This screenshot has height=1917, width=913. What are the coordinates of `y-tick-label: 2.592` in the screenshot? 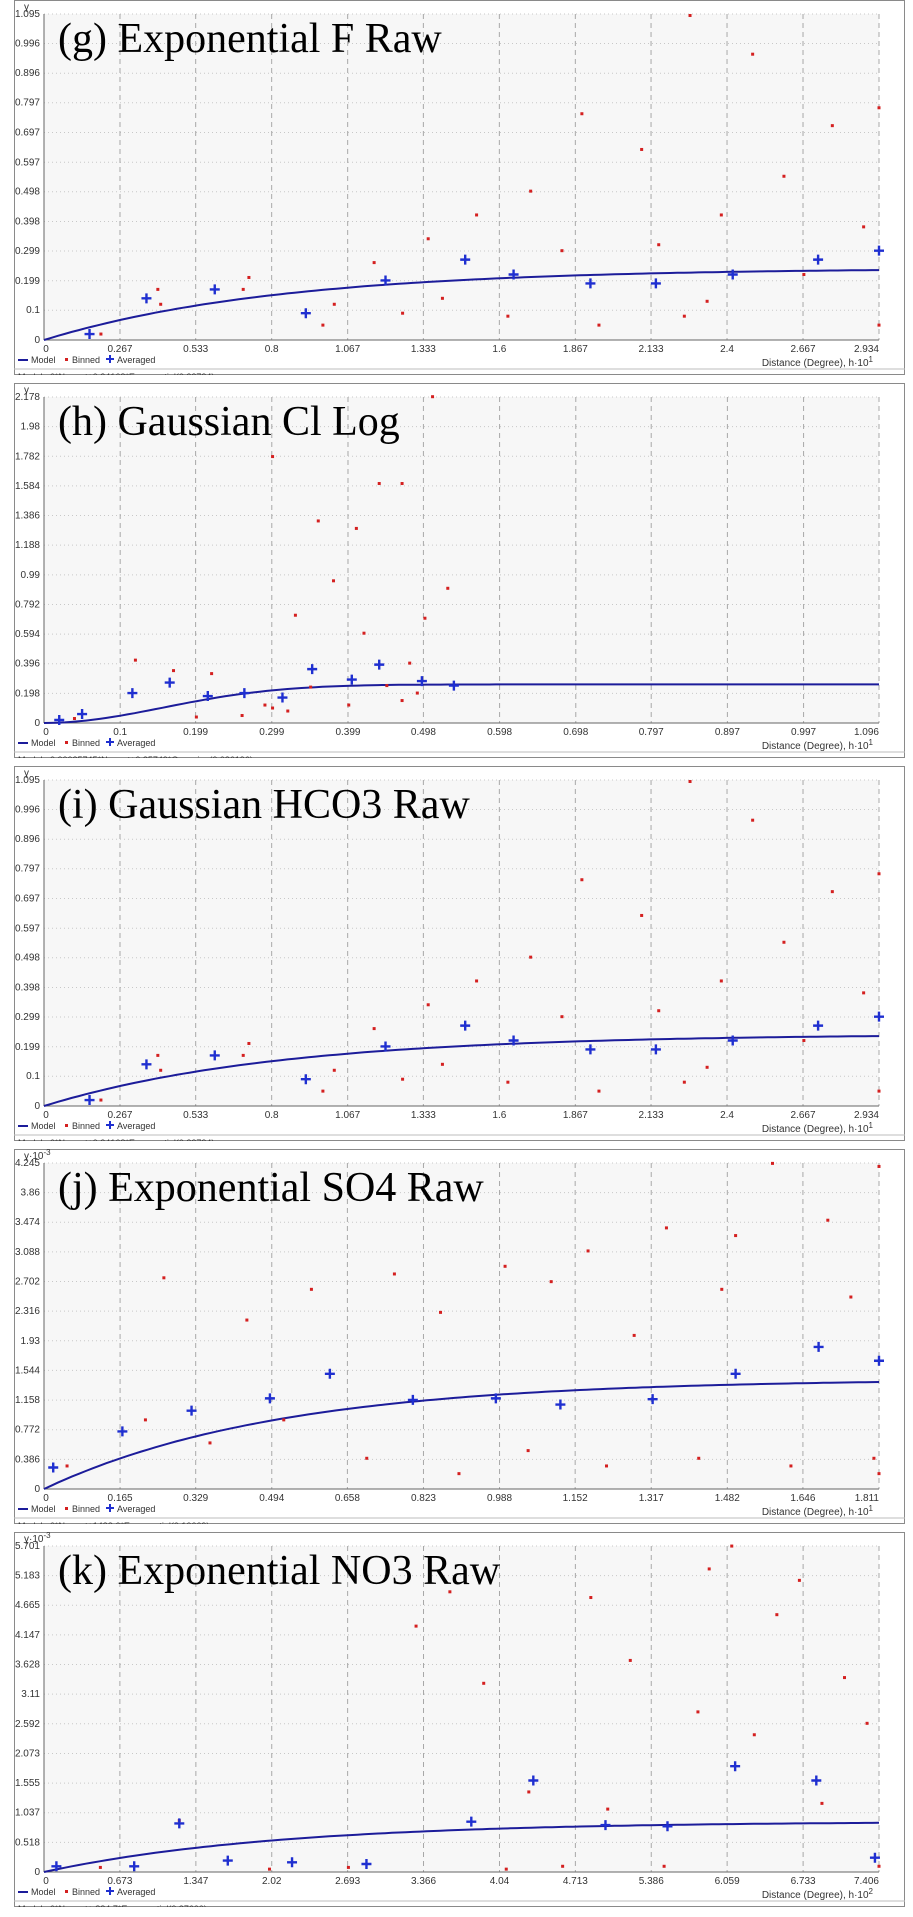 It's located at (27, 1724).